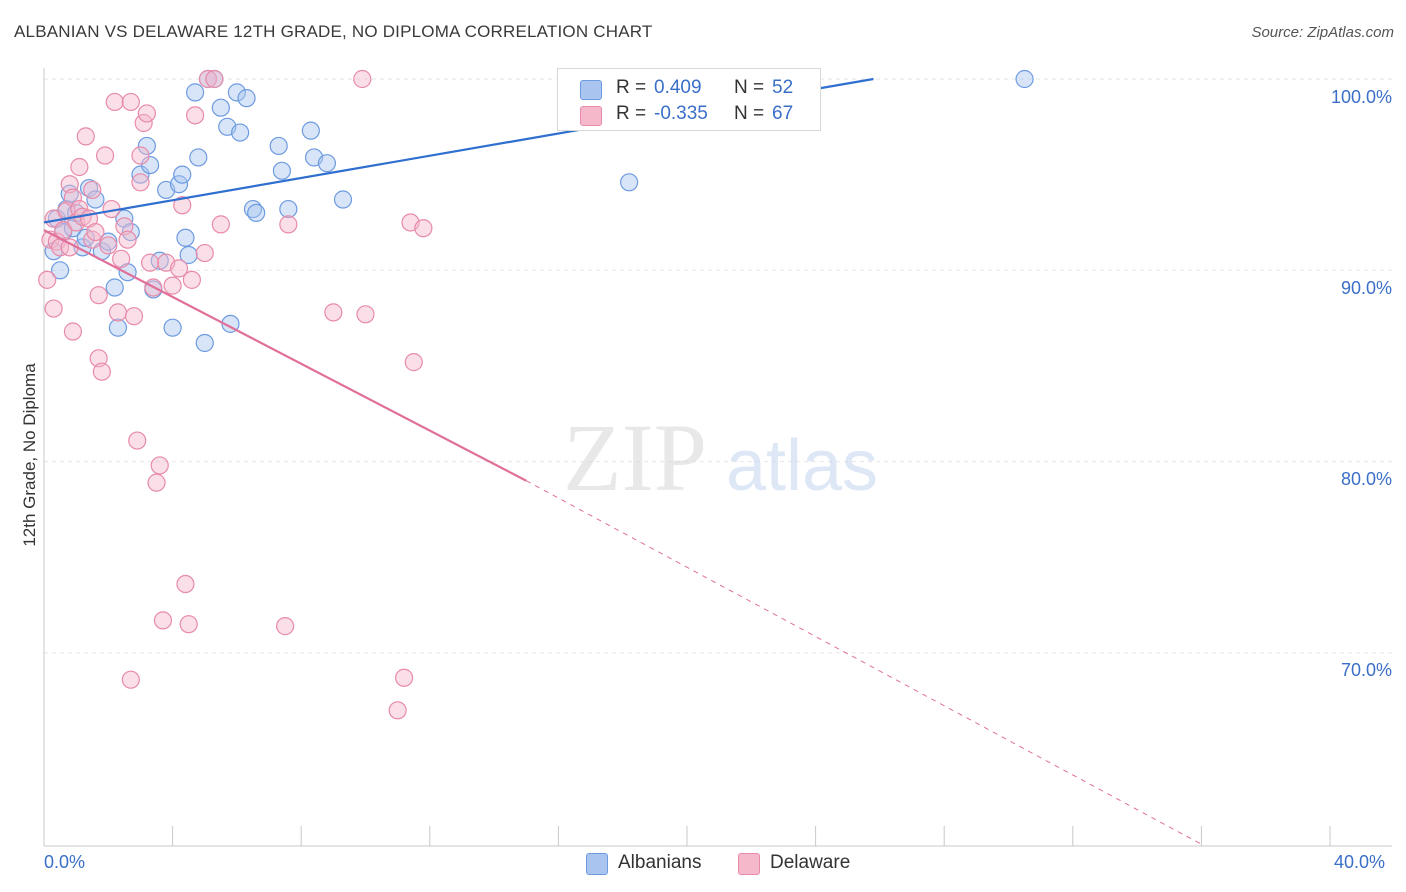  What do you see at coordinates (1360, 862) in the screenshot?
I see `x-tick-label-max: 40.0%` at bounding box center [1360, 862].